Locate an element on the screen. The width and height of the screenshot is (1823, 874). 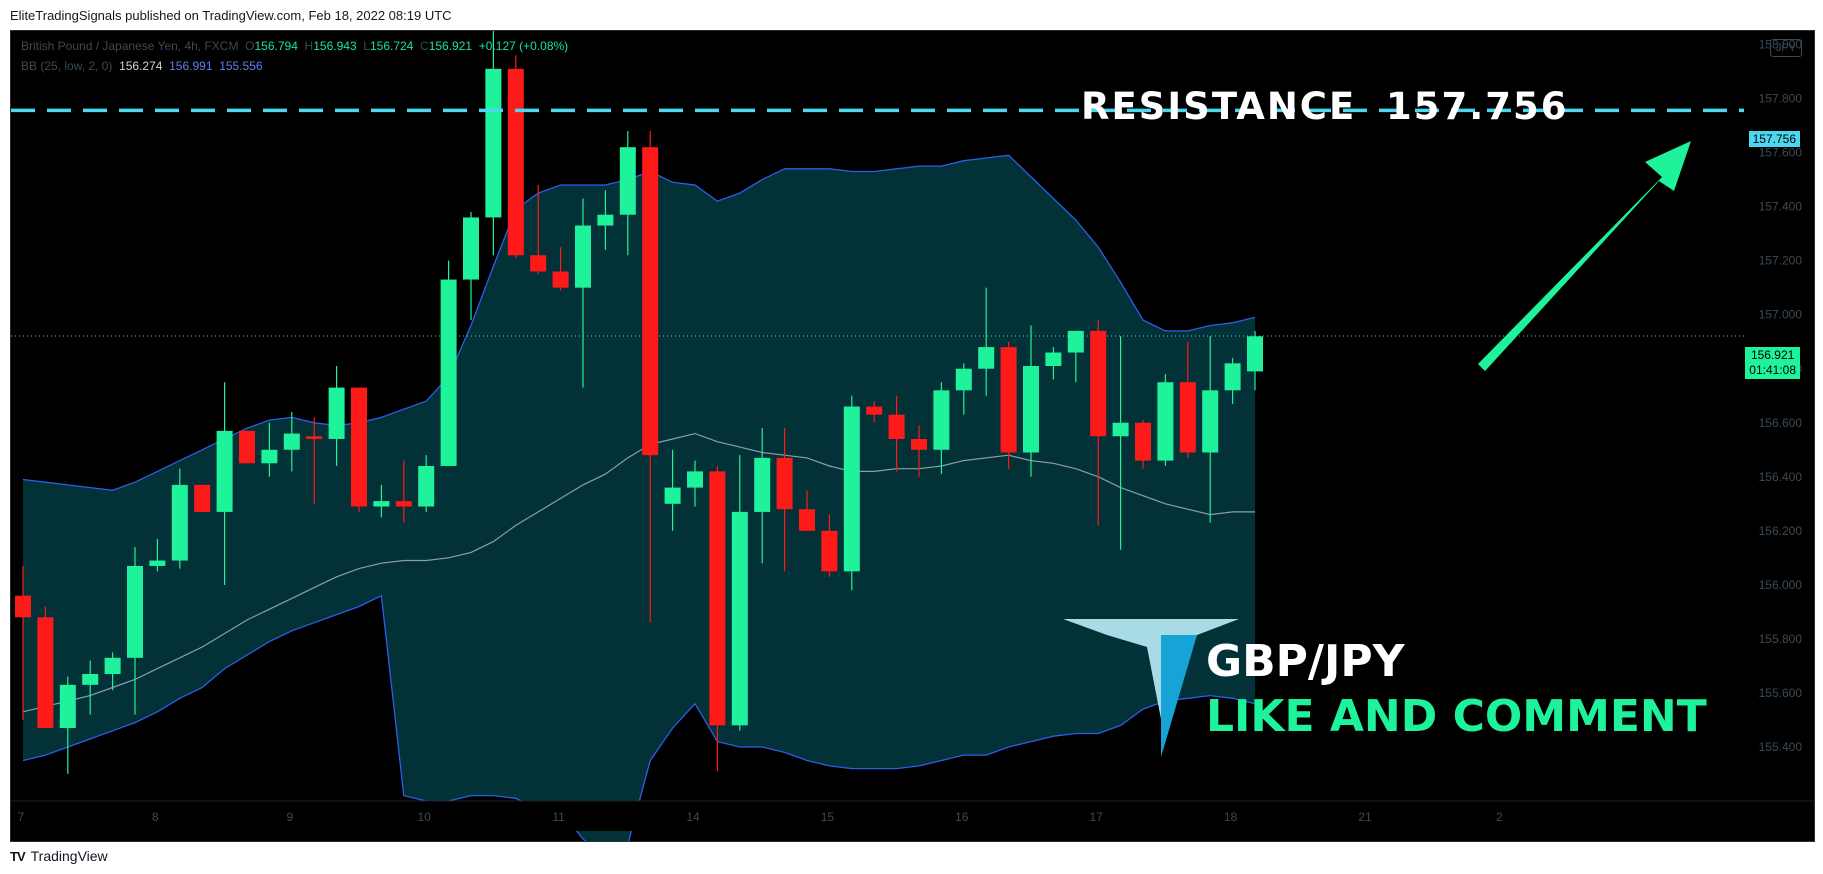
tradingview-logo-icon: TV is located at coordinates (18, 856).